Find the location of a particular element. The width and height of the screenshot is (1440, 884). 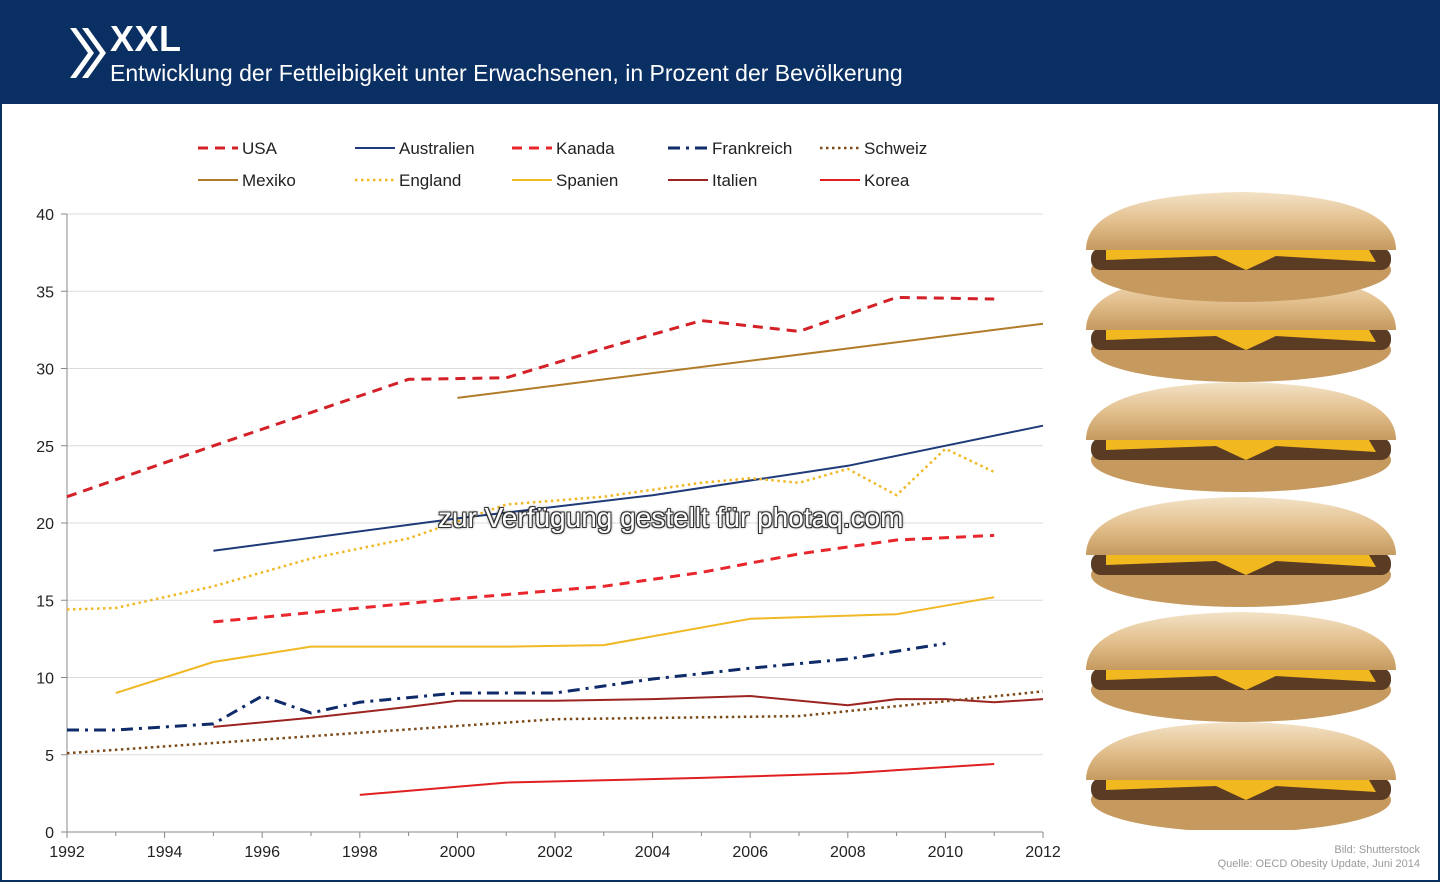

oecd-logo-icon is located at coordinates (88, 53).